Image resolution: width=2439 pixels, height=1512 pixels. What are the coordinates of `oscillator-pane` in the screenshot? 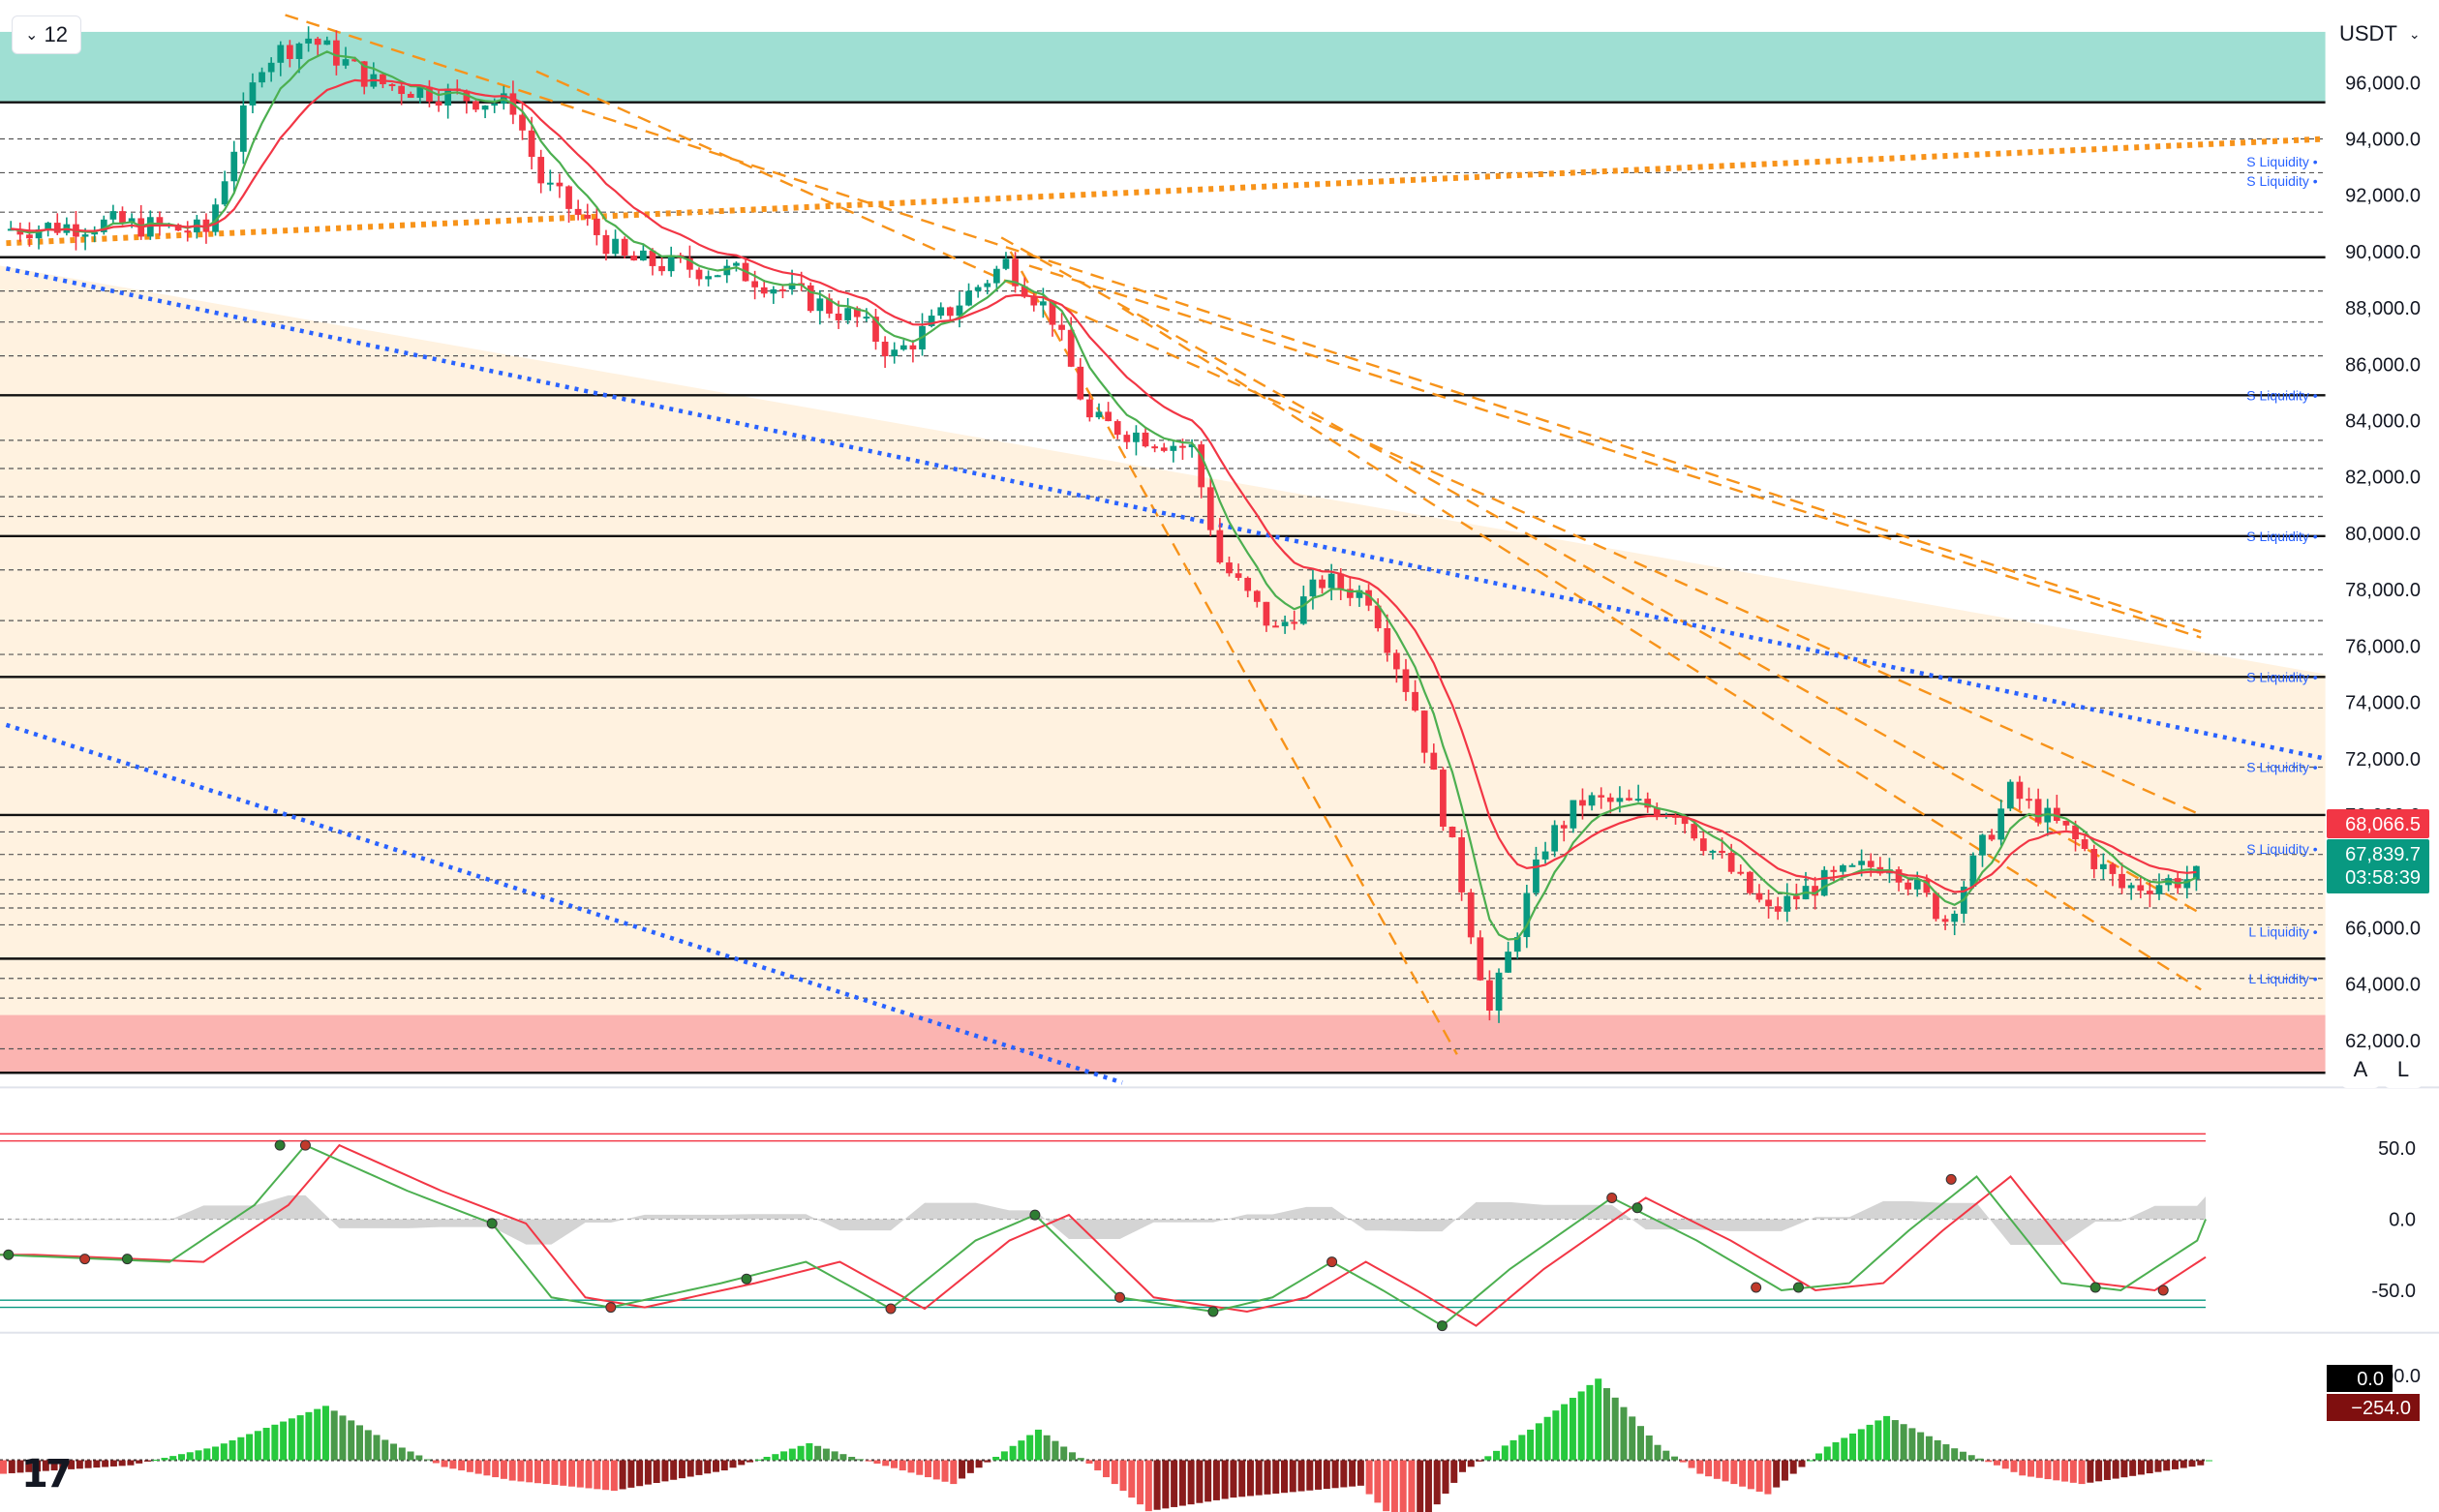 It's located at (1103, 1232).